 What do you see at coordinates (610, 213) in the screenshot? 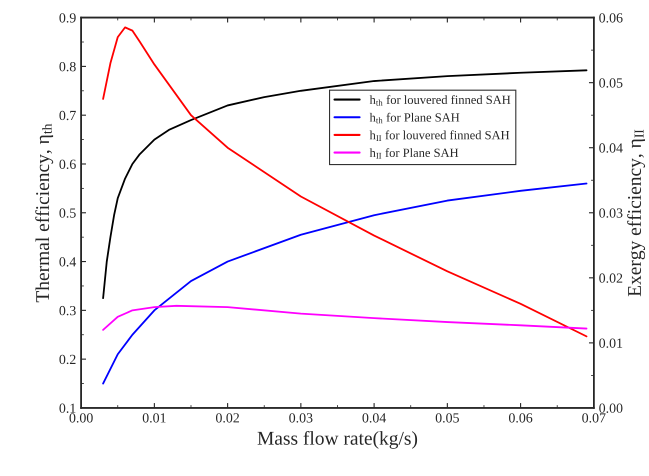
I see `y2-tick-label: 0.03` at bounding box center [610, 213].